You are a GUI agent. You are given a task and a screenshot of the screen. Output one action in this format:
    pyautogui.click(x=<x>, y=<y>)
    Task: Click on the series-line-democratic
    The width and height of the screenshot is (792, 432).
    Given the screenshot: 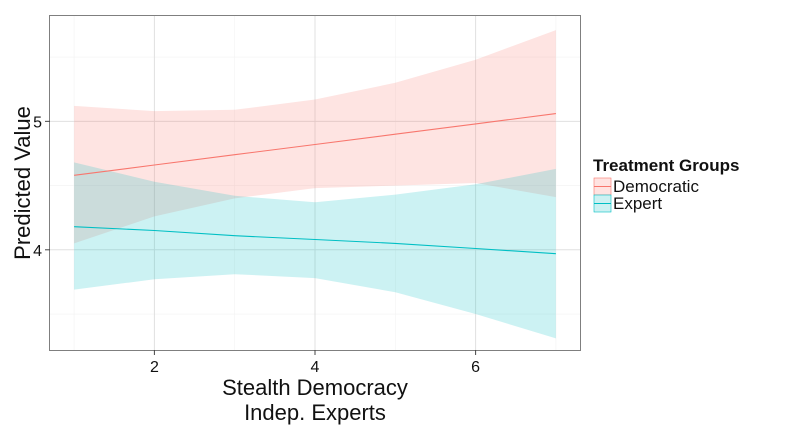 What is the action you would take?
    pyautogui.click(x=315, y=144)
    